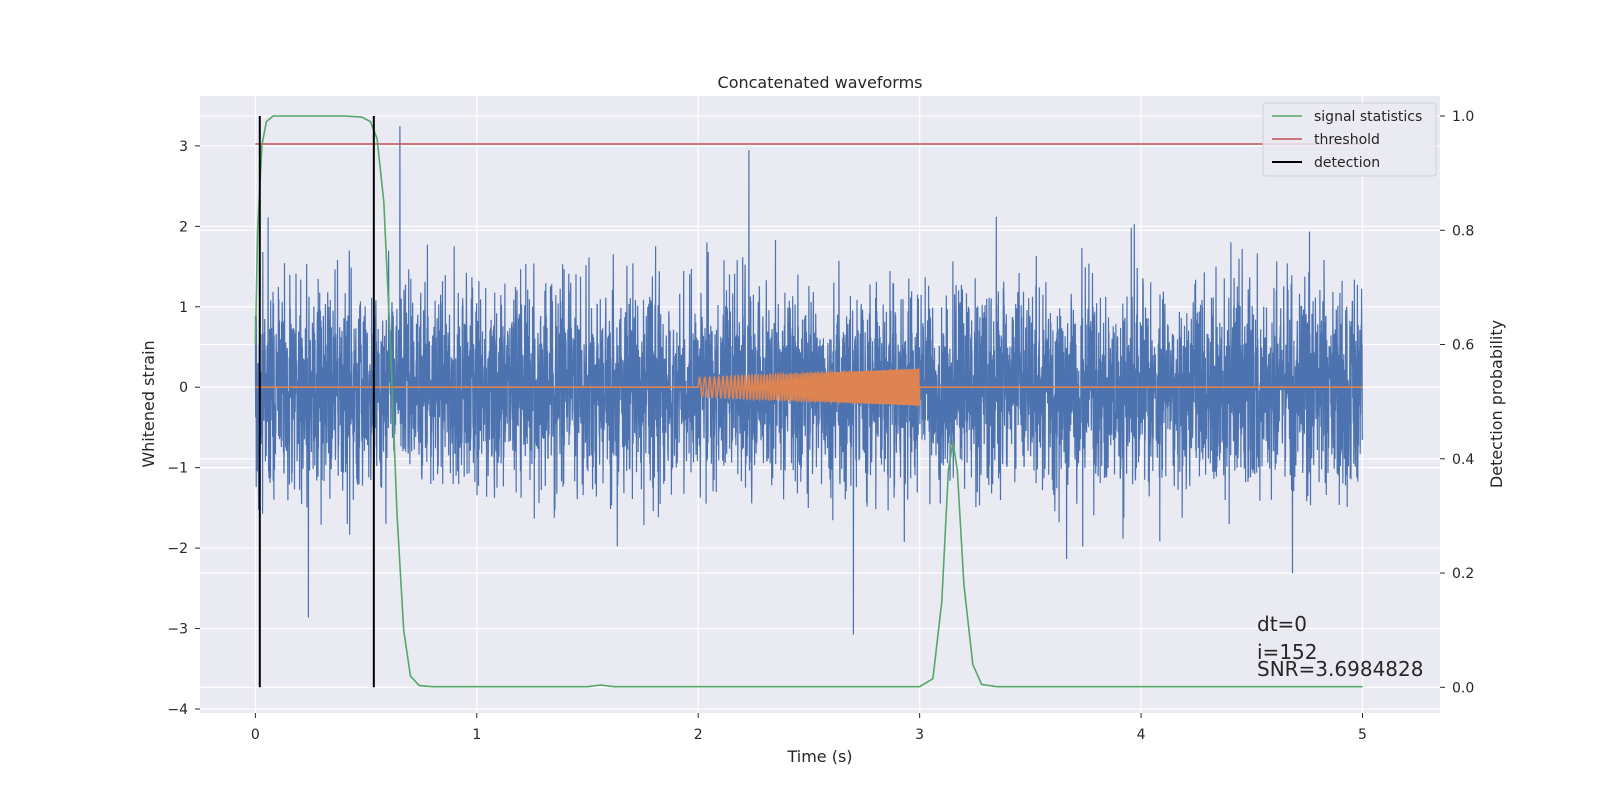 The image size is (1600, 800). Describe the element at coordinates (1463, 346) in the screenshot. I see `y2-tick-label: 0.6` at that location.